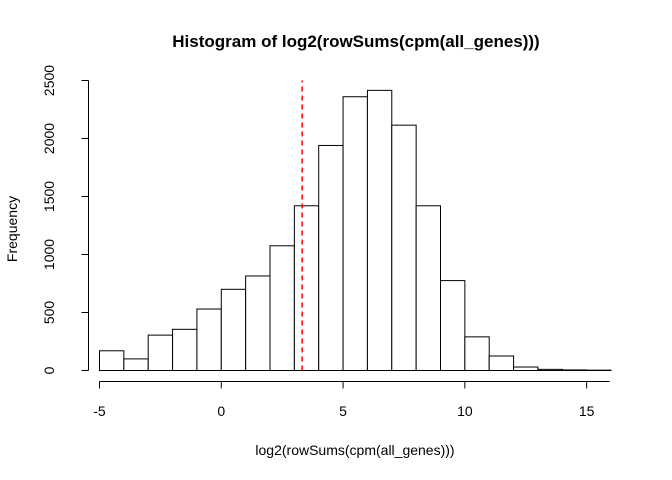 The height and width of the screenshot is (480, 672). What do you see at coordinates (221, 411) in the screenshot?
I see `x-tick-label: 0` at bounding box center [221, 411].